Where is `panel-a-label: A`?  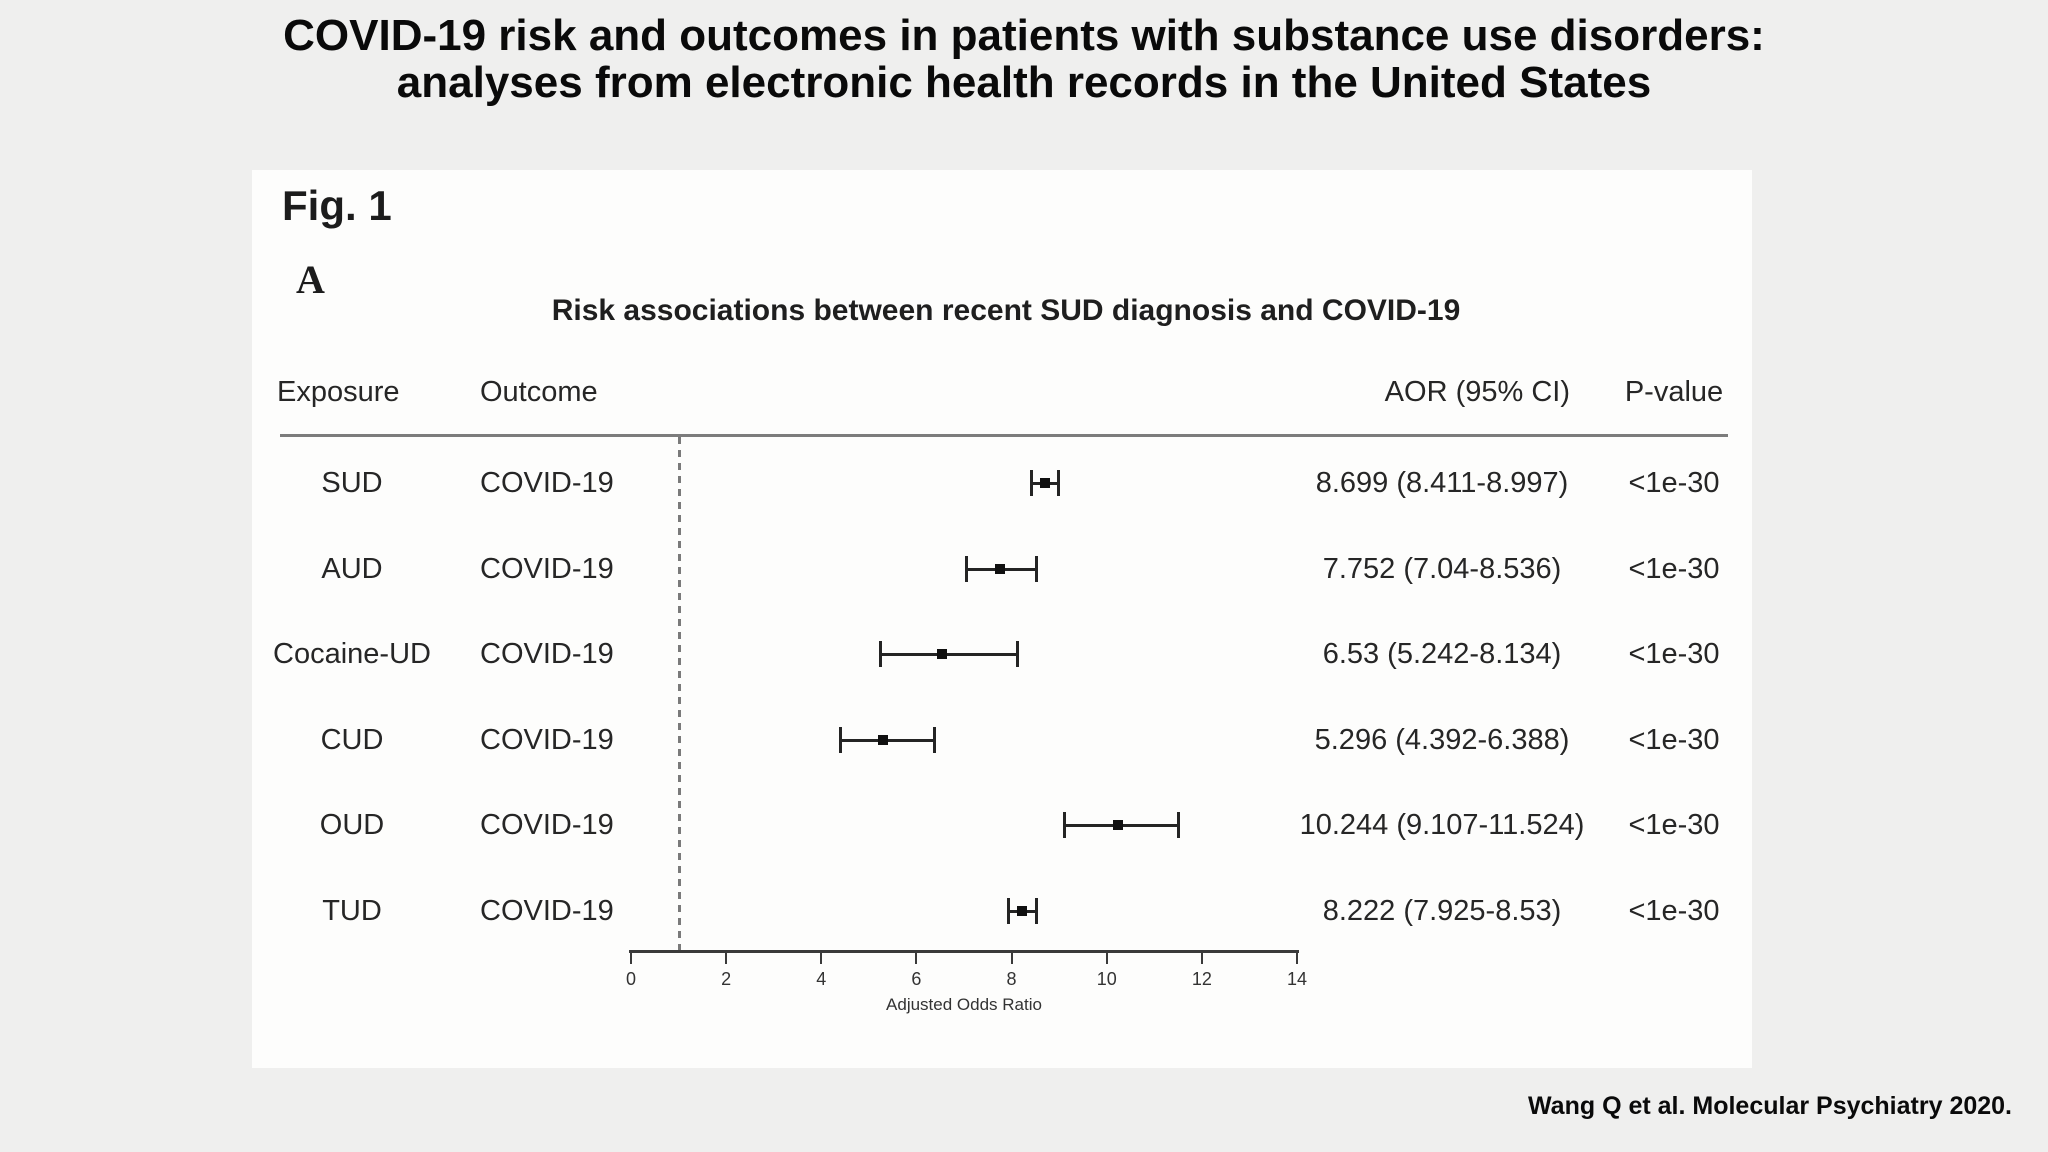
panel-a-label: A is located at coordinates (310, 279).